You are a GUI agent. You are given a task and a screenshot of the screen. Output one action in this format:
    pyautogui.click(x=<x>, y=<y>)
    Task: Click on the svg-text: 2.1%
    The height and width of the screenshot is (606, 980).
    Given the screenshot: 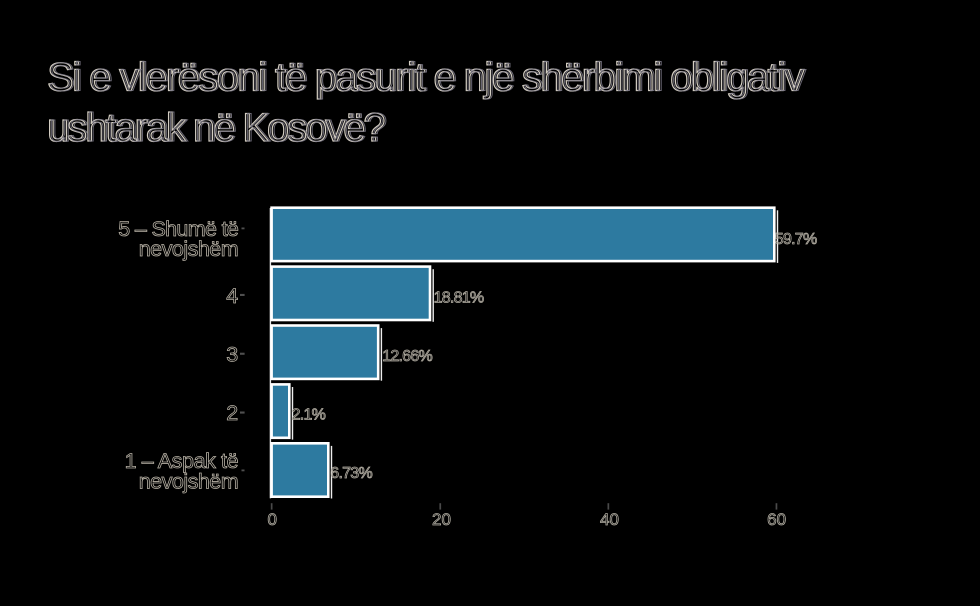 What is the action you would take?
    pyautogui.click(x=309, y=414)
    